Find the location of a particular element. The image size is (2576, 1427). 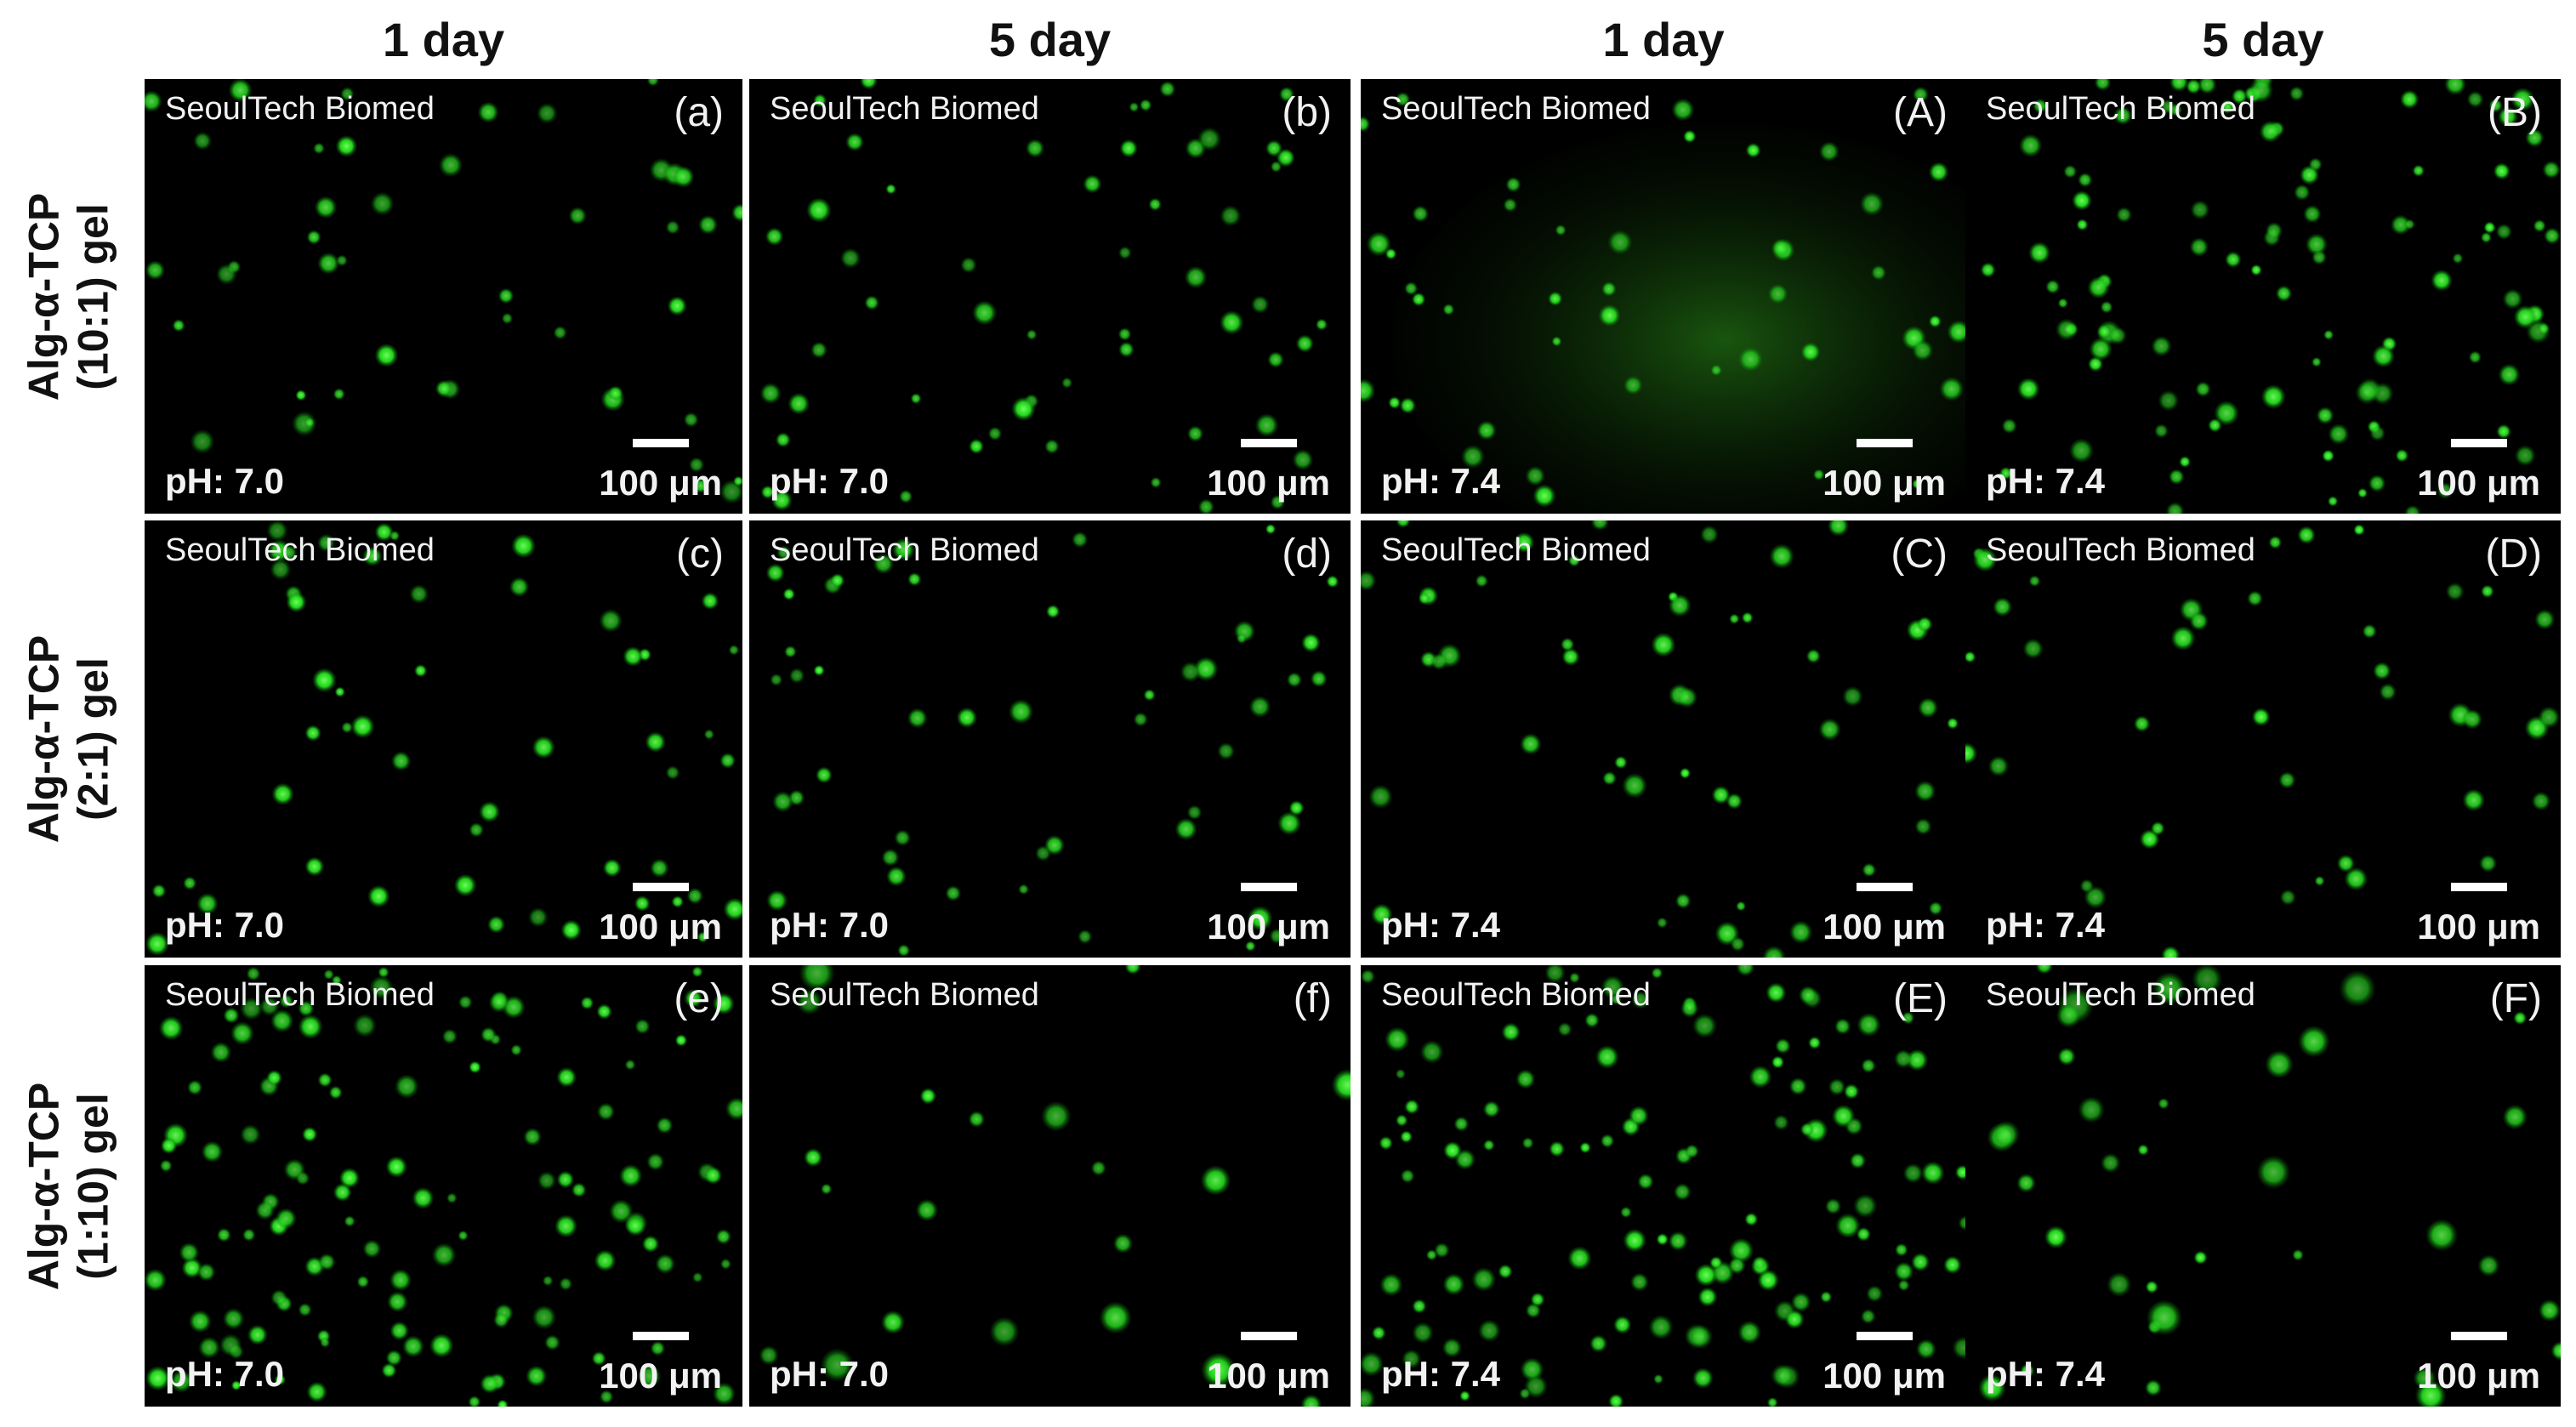

row-label-text: Alg-α-TCP (2:1) gel is located at coordinates (68, 739).